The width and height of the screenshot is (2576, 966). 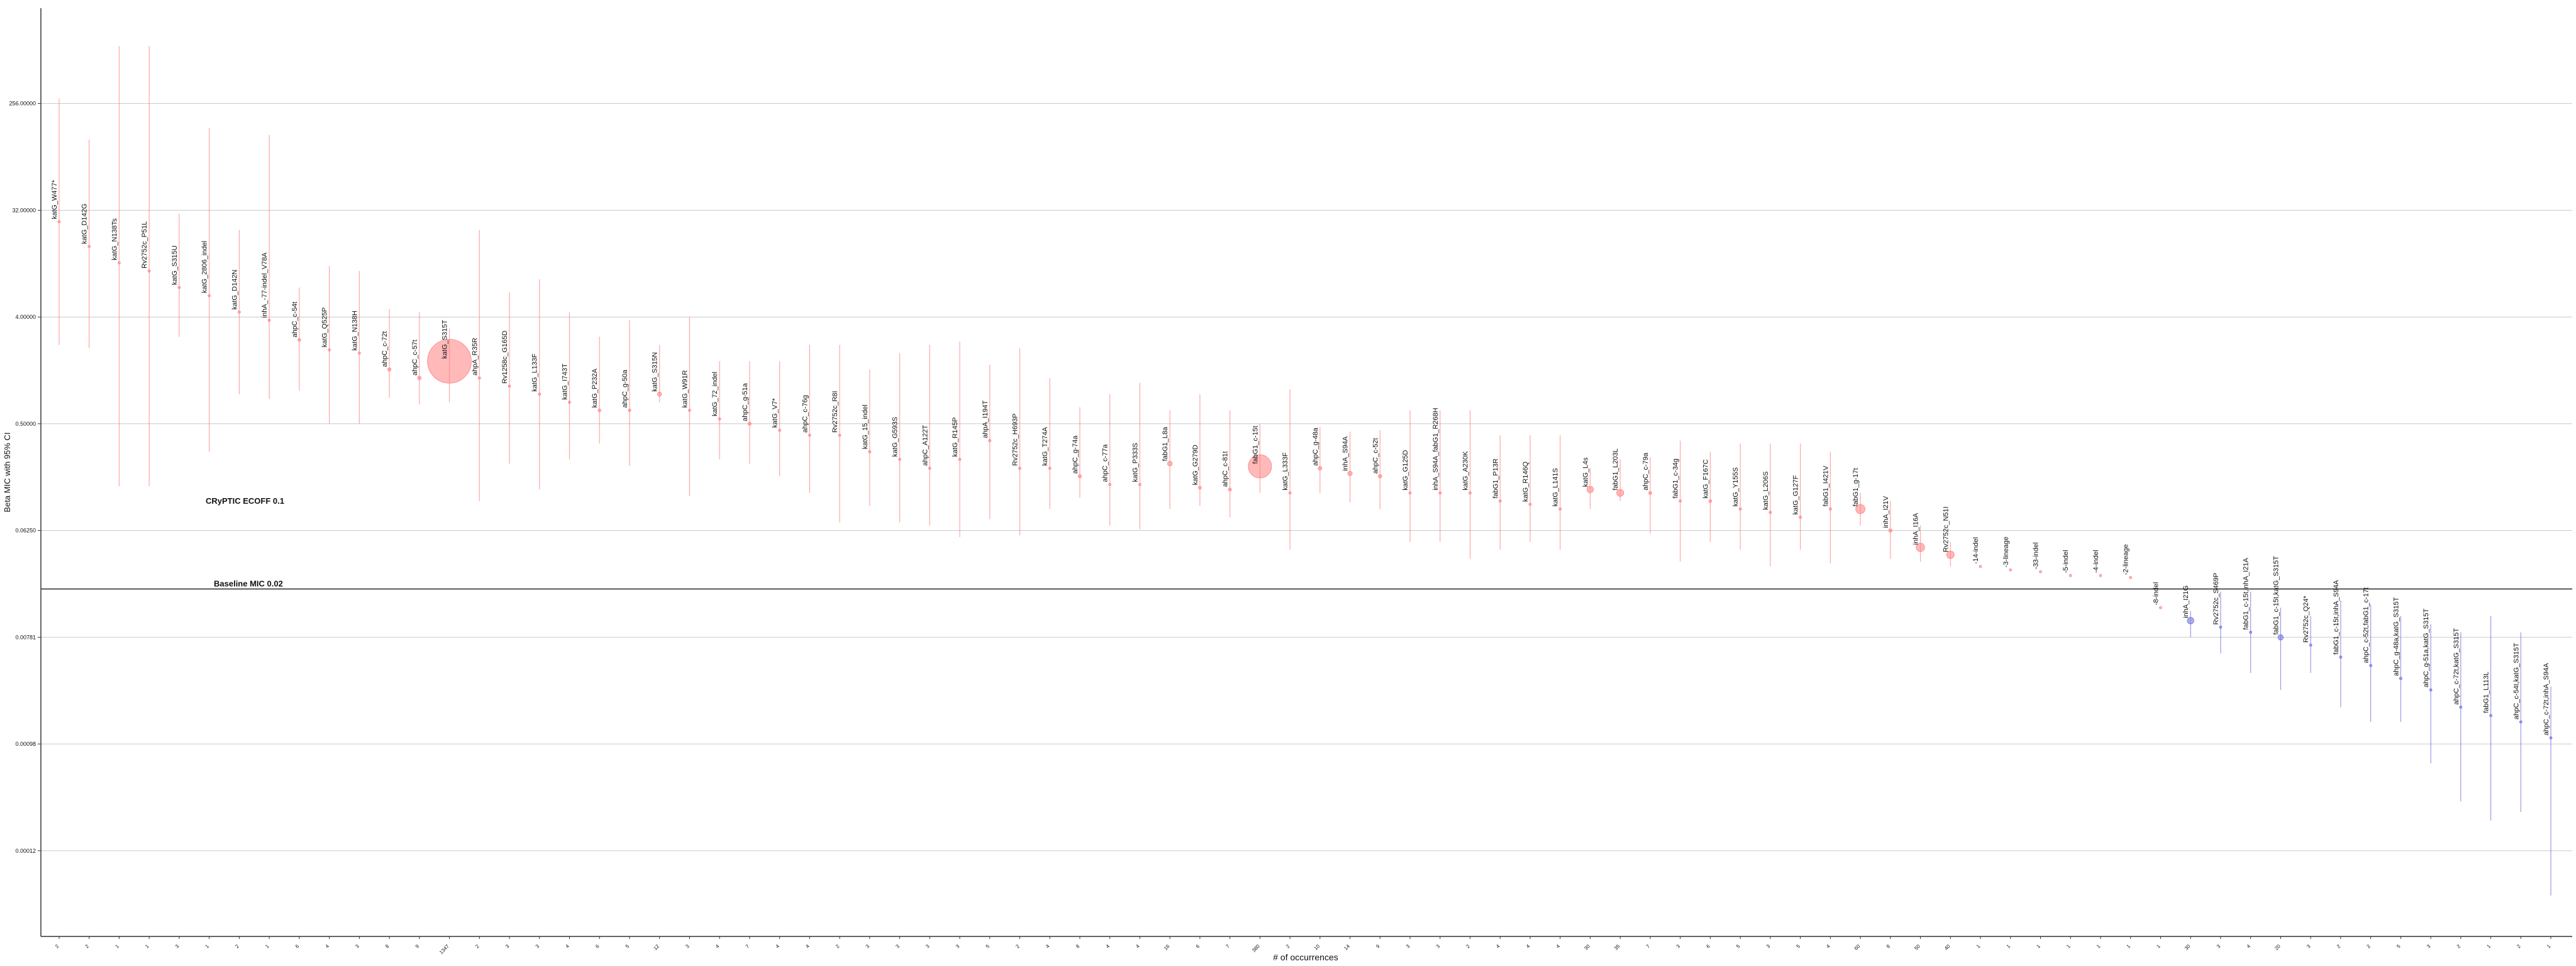 I want to click on y-tick-label: 0.00012, so click(x=25, y=851).